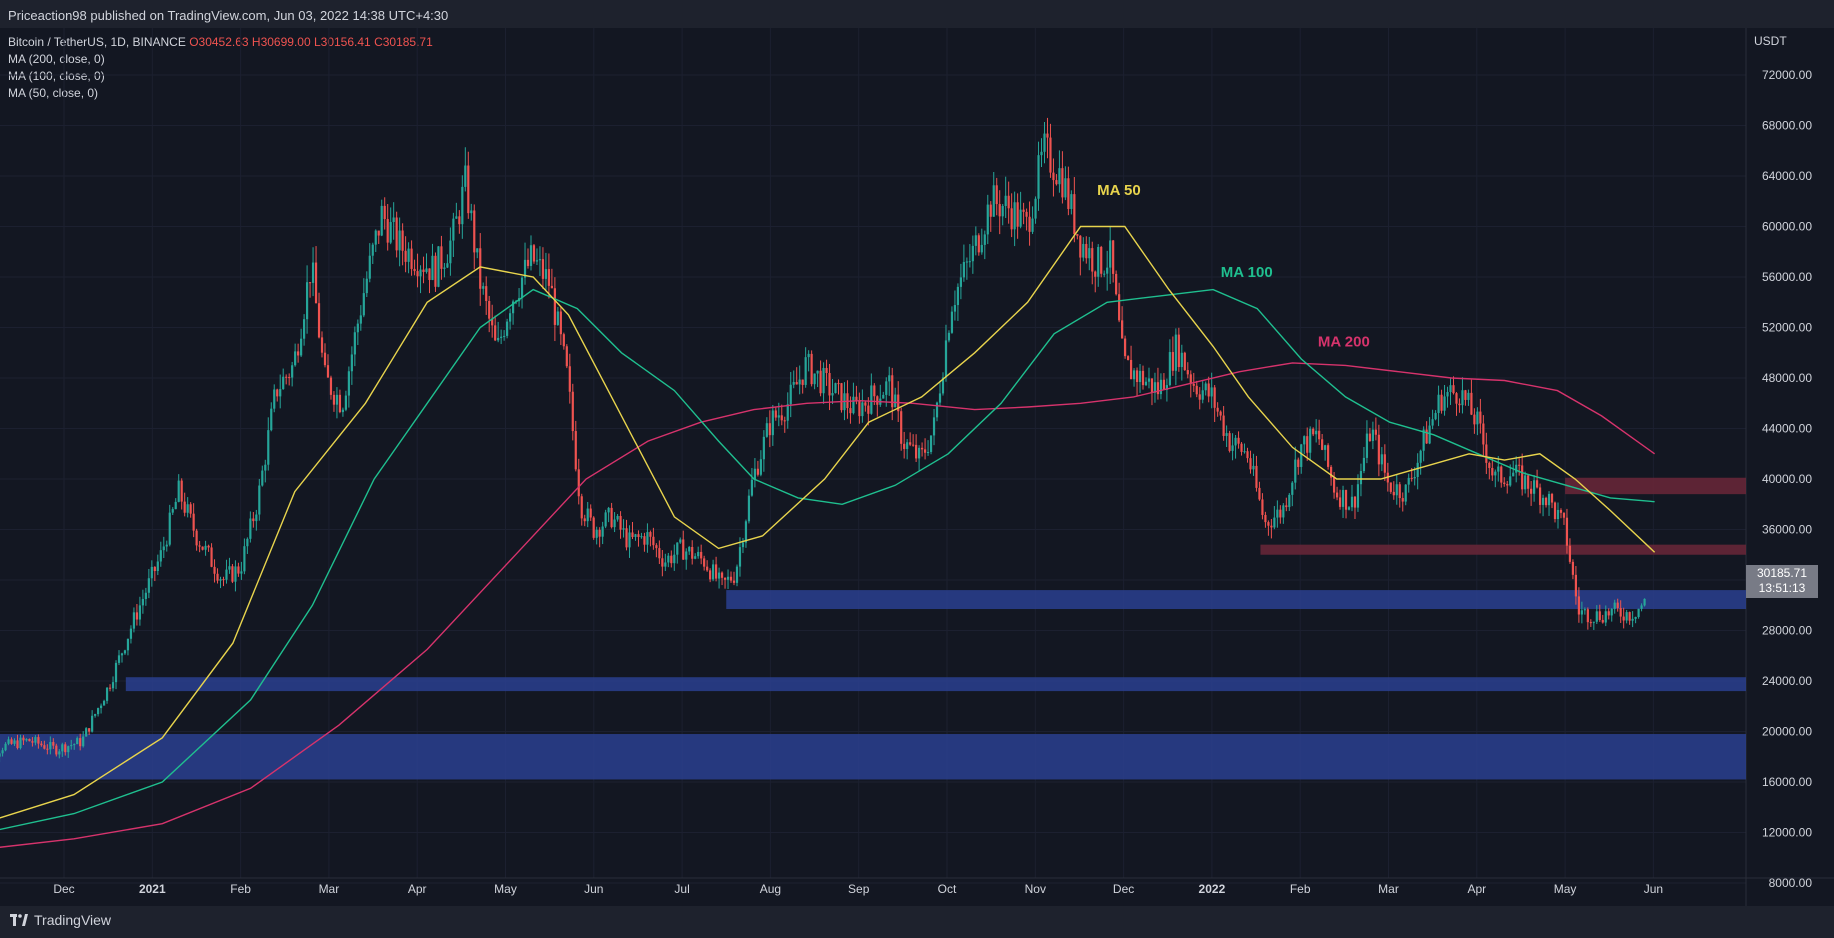 Image resolution: width=1834 pixels, height=938 pixels. I want to click on indicator-ma50: MA (50, close, 0), so click(53, 93).